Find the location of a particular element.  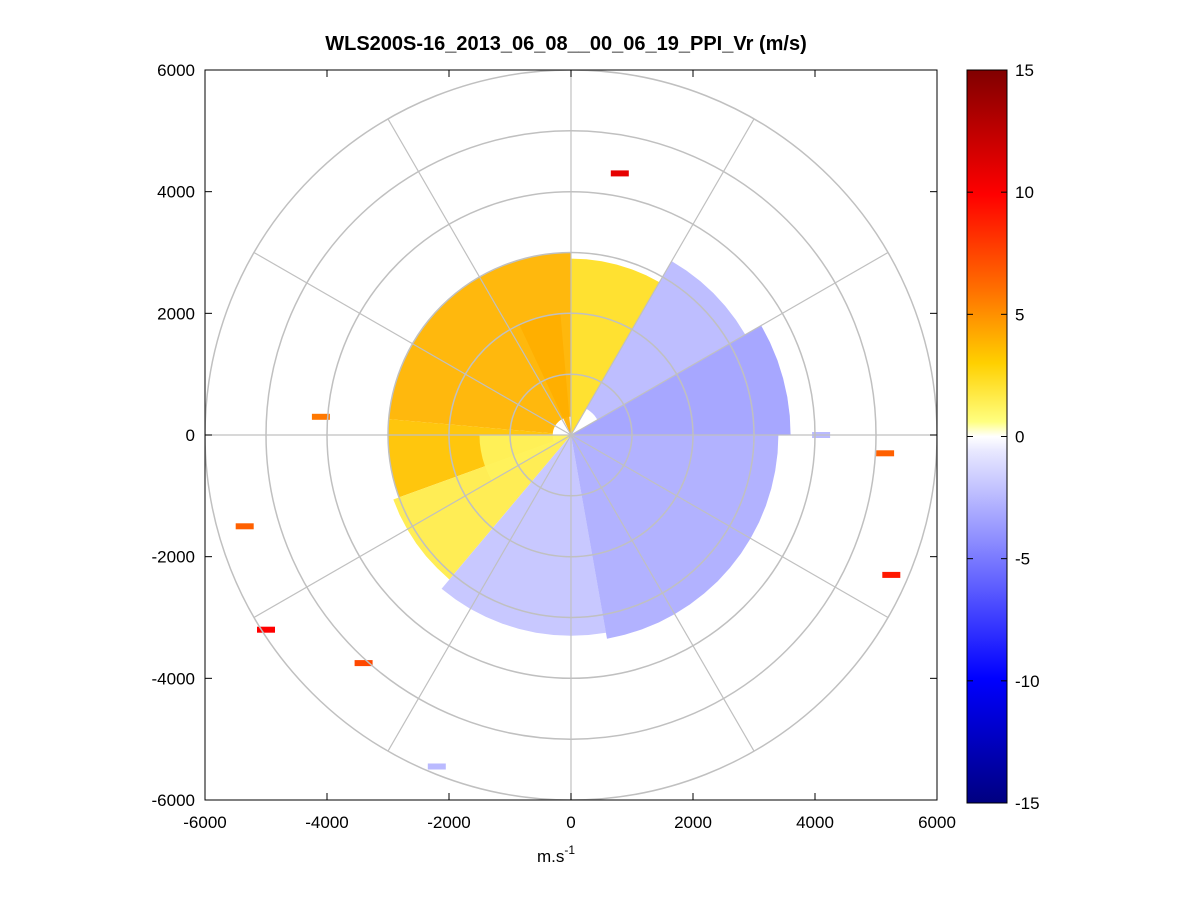

y-tick-label: -4000 is located at coordinates (173, 678).